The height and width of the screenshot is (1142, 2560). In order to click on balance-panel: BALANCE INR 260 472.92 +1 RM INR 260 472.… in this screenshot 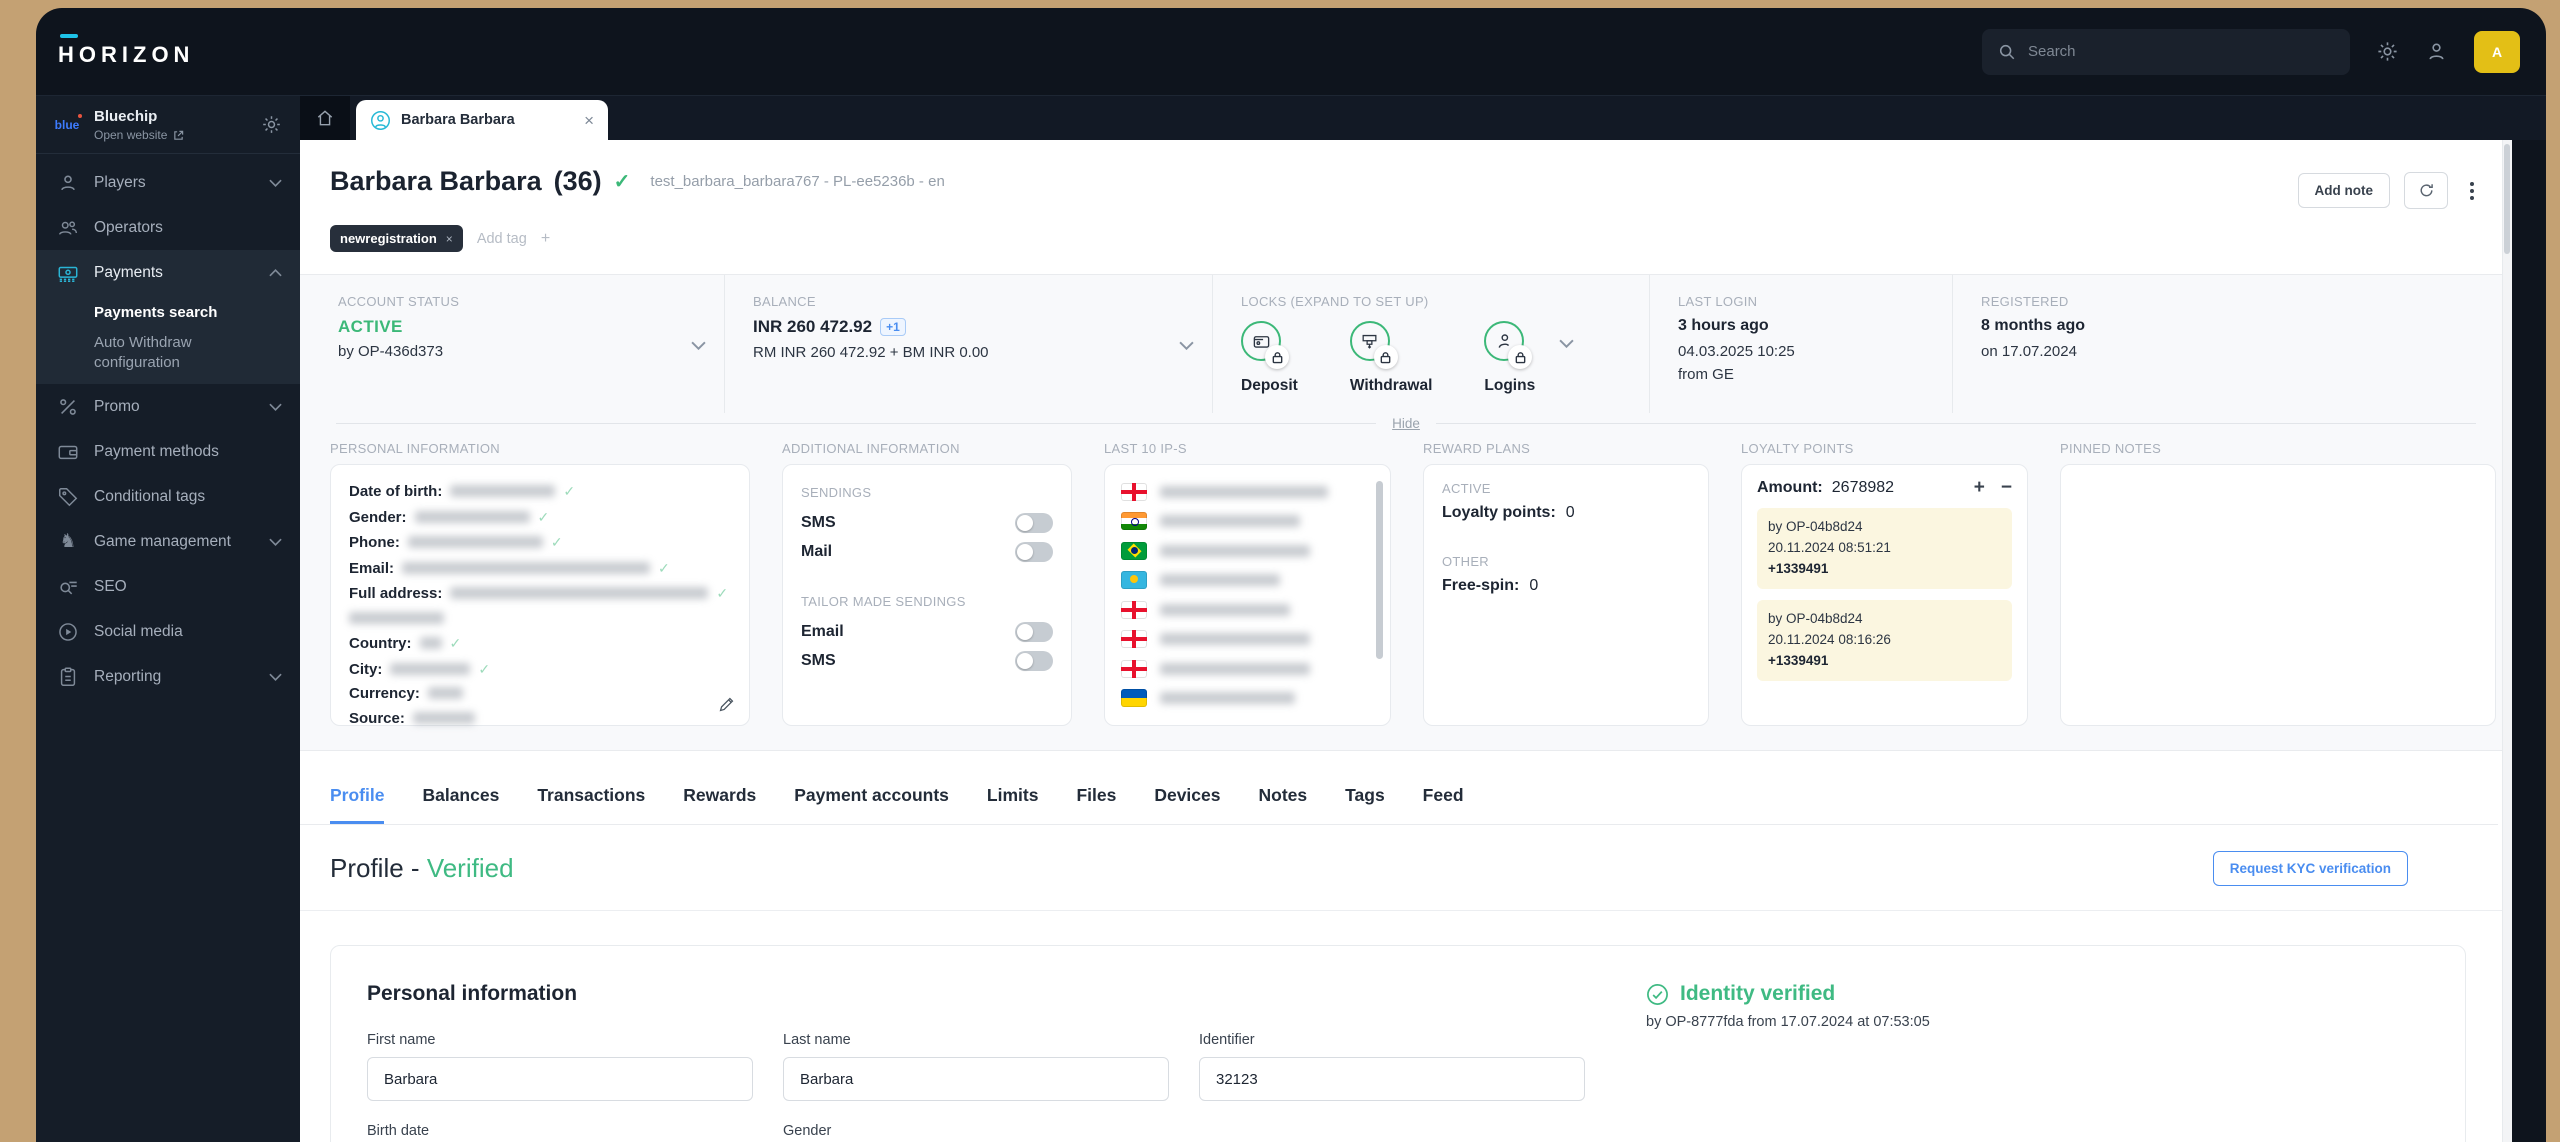, I will do `click(969, 344)`.